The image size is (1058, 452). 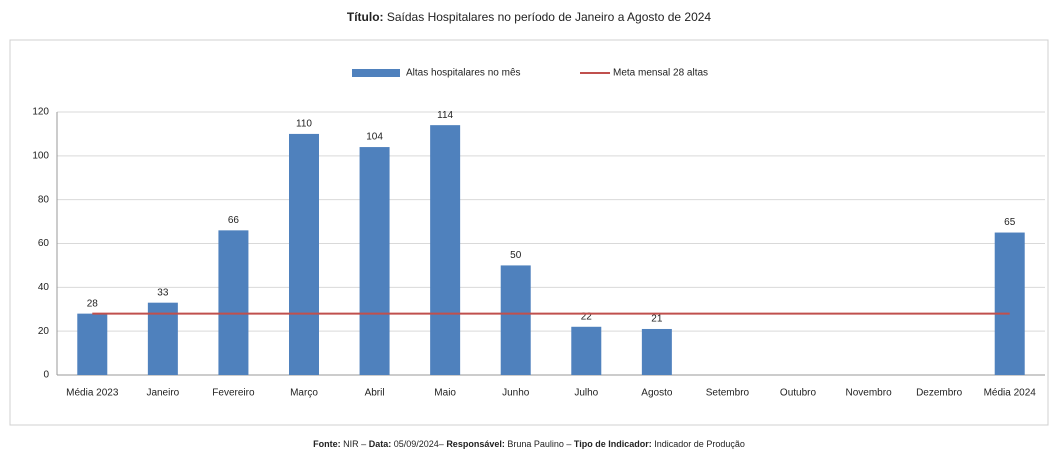 I want to click on y-tick-label: 20, so click(x=44, y=331).